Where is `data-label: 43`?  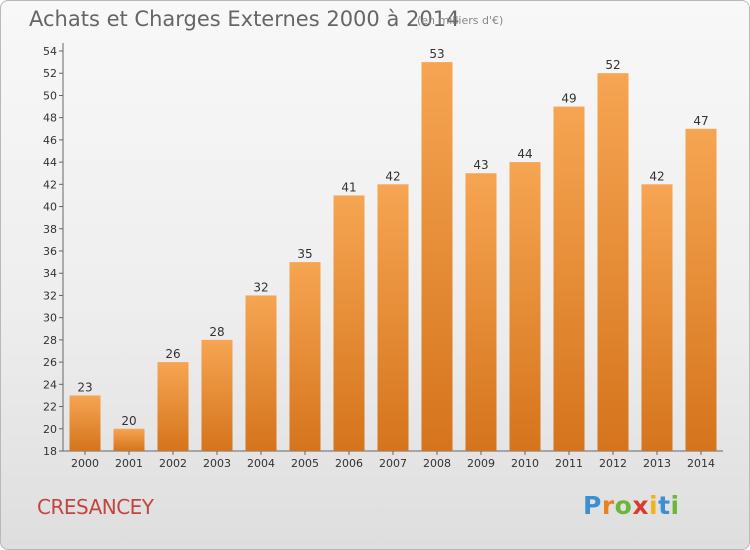 data-label: 43 is located at coordinates (480, 165).